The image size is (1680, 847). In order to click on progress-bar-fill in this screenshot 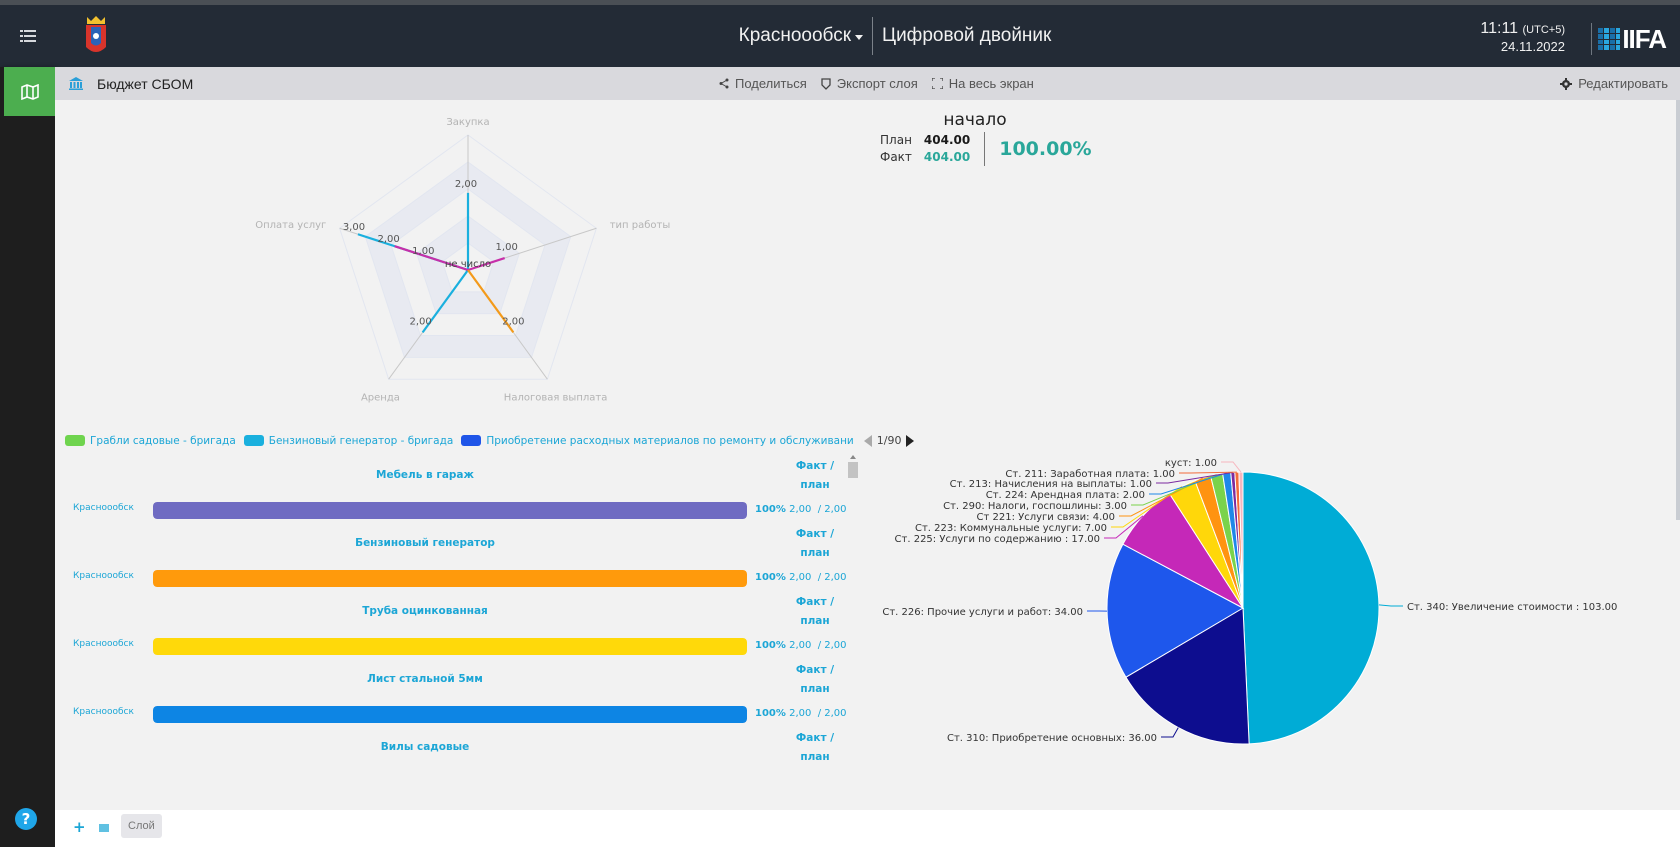, I will do `click(450, 578)`.